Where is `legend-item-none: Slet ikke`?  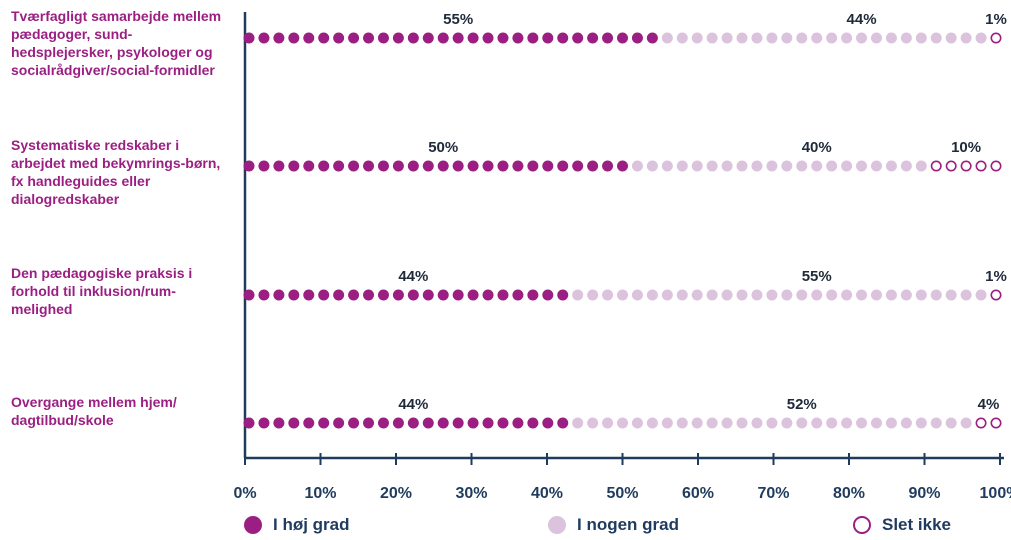 legend-item-none: Slet ikke is located at coordinates (901, 525).